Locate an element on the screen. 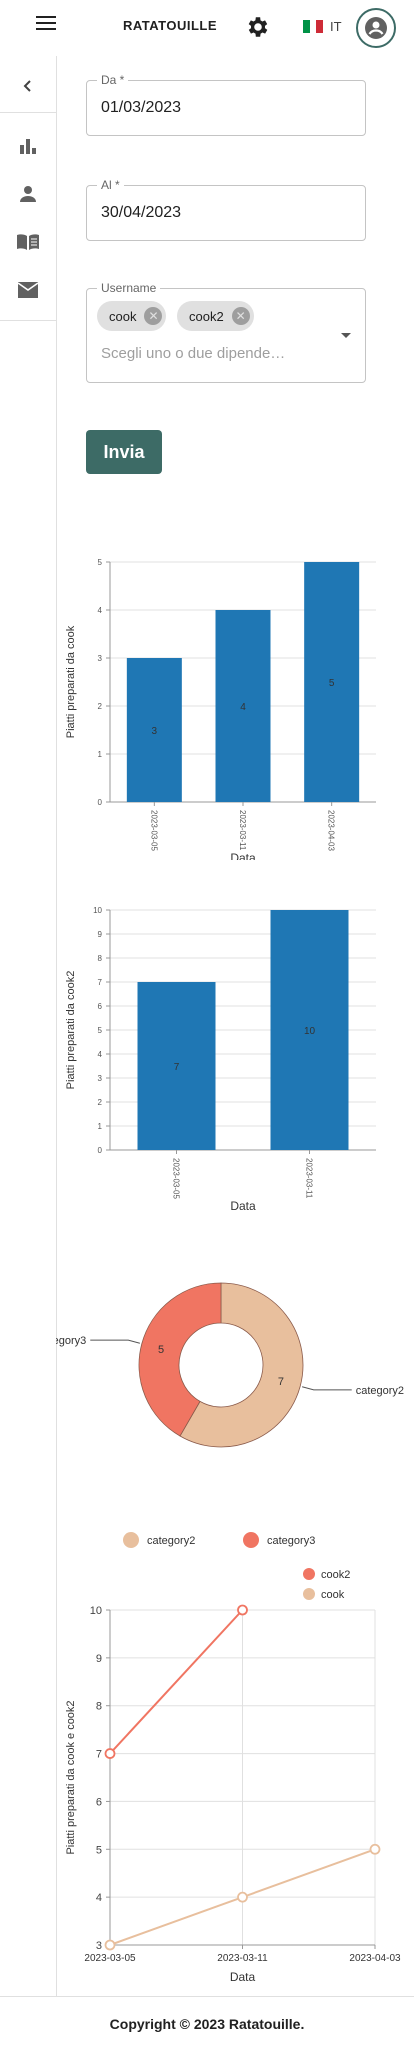 The width and height of the screenshot is (414, 2051). y-axis-title: Piatti preparati da cook2 is located at coordinates (71, 1030).